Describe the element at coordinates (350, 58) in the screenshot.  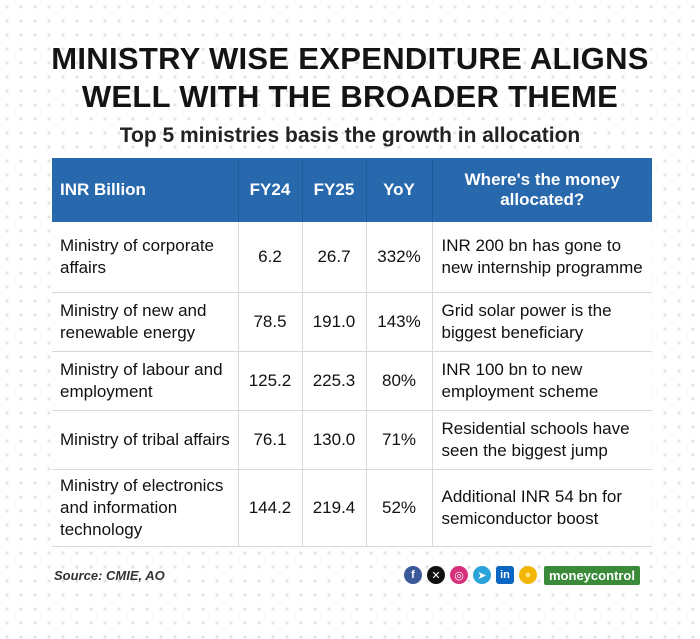
I see `title-line-1: MINISTRY WISE EXPENDITURE ALIGNS` at that location.